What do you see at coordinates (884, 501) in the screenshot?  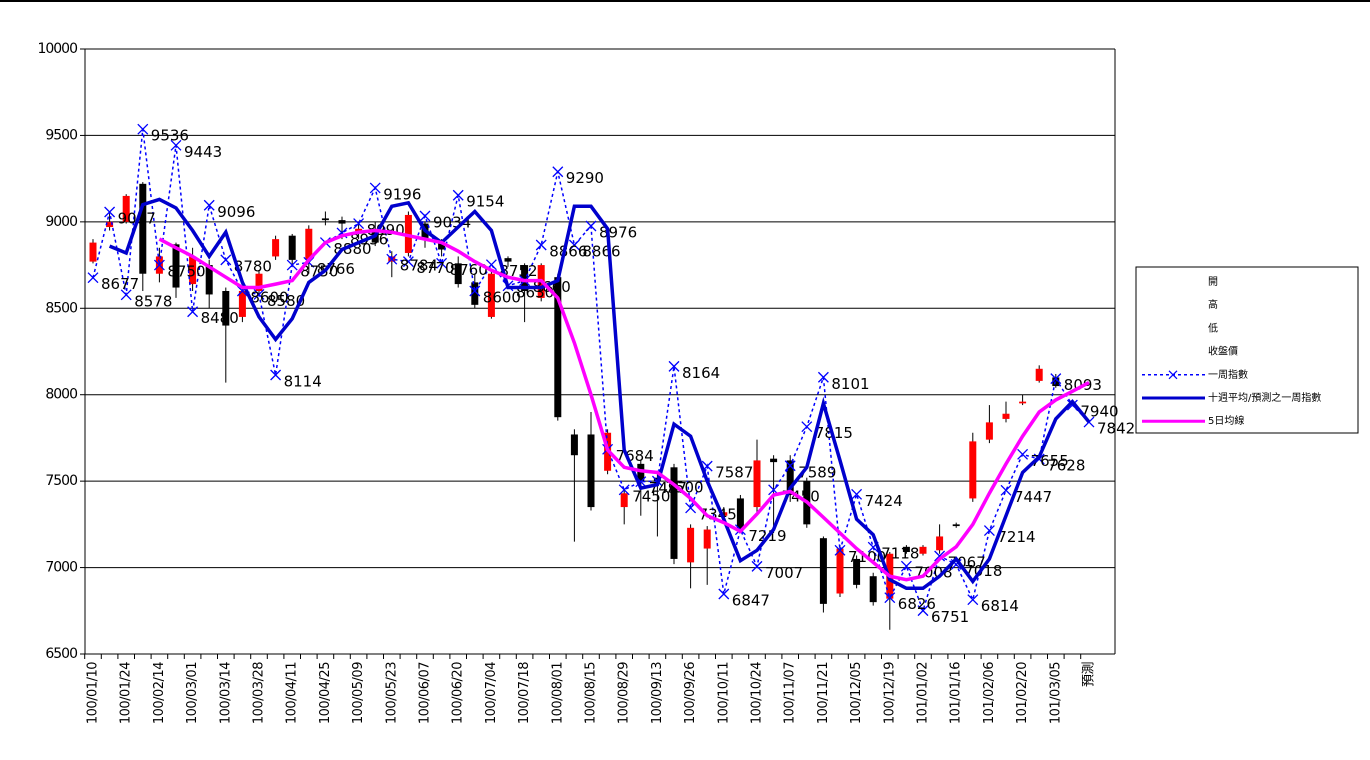 I see `data-label: 7424` at bounding box center [884, 501].